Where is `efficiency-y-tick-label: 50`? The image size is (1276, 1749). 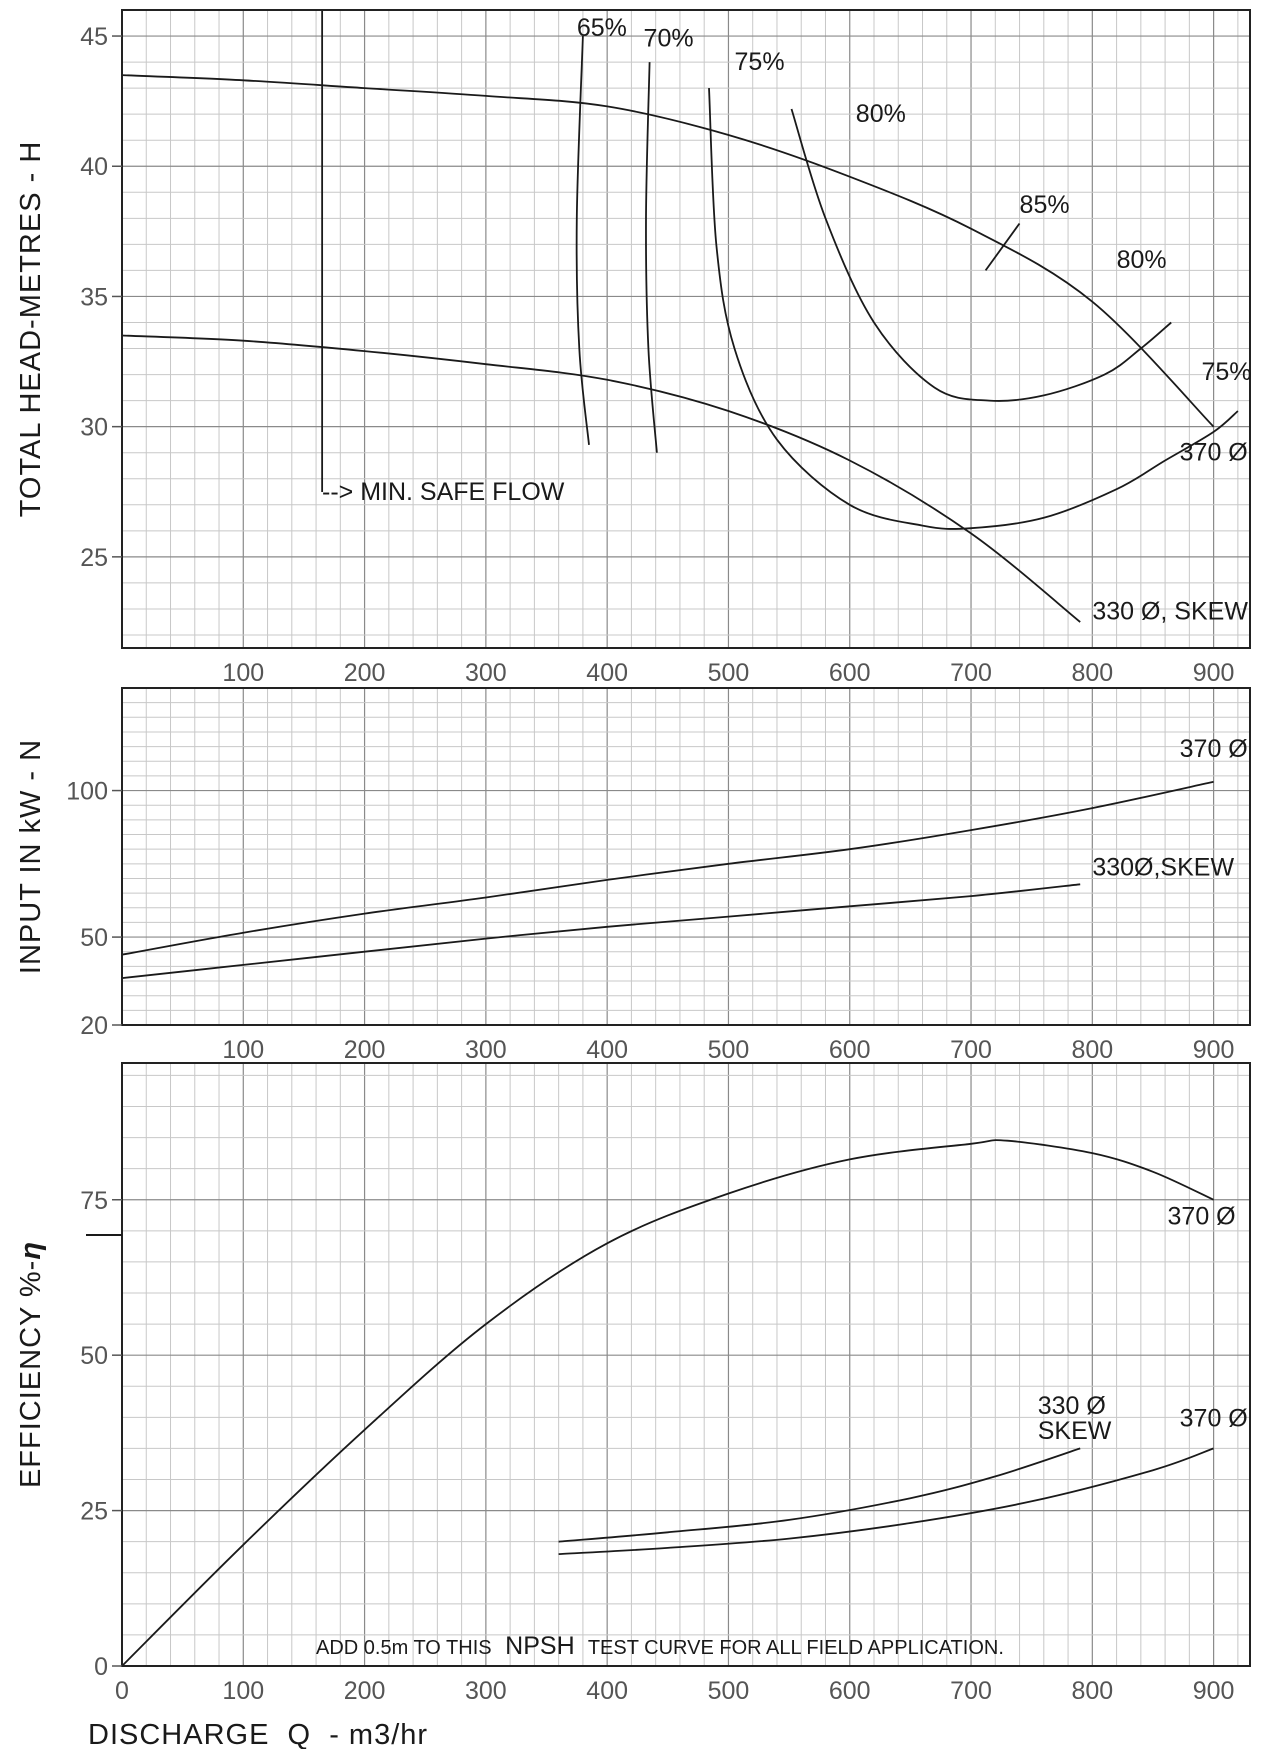 efficiency-y-tick-label: 50 is located at coordinates (94, 1356).